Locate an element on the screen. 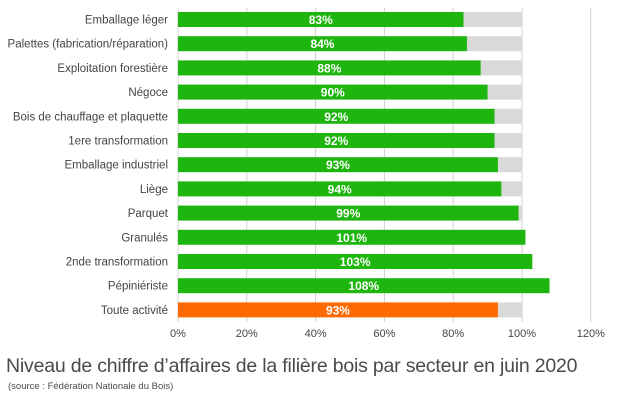 This screenshot has width=620, height=414. x-tick-label: 20% is located at coordinates (247, 334).